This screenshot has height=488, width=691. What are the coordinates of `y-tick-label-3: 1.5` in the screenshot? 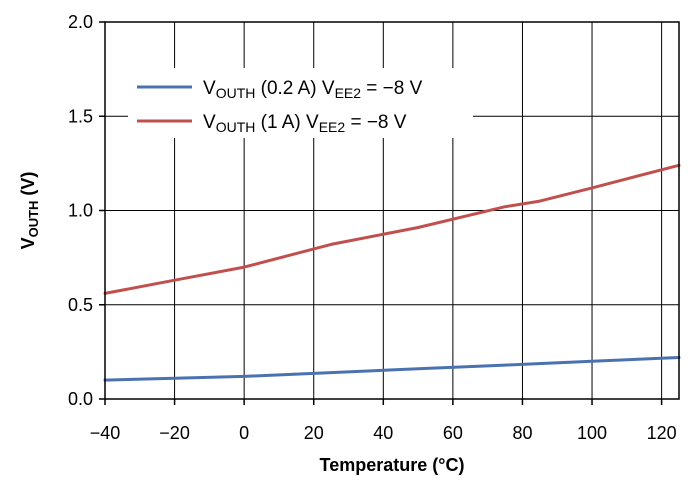 It's located at (80, 116).